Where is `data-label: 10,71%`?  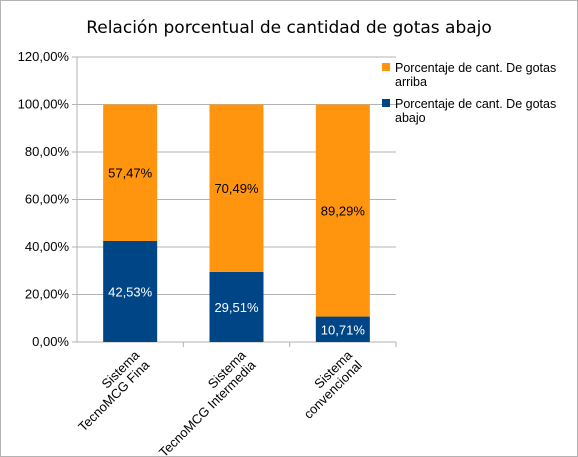
data-label: 10,71% is located at coordinates (343, 329).